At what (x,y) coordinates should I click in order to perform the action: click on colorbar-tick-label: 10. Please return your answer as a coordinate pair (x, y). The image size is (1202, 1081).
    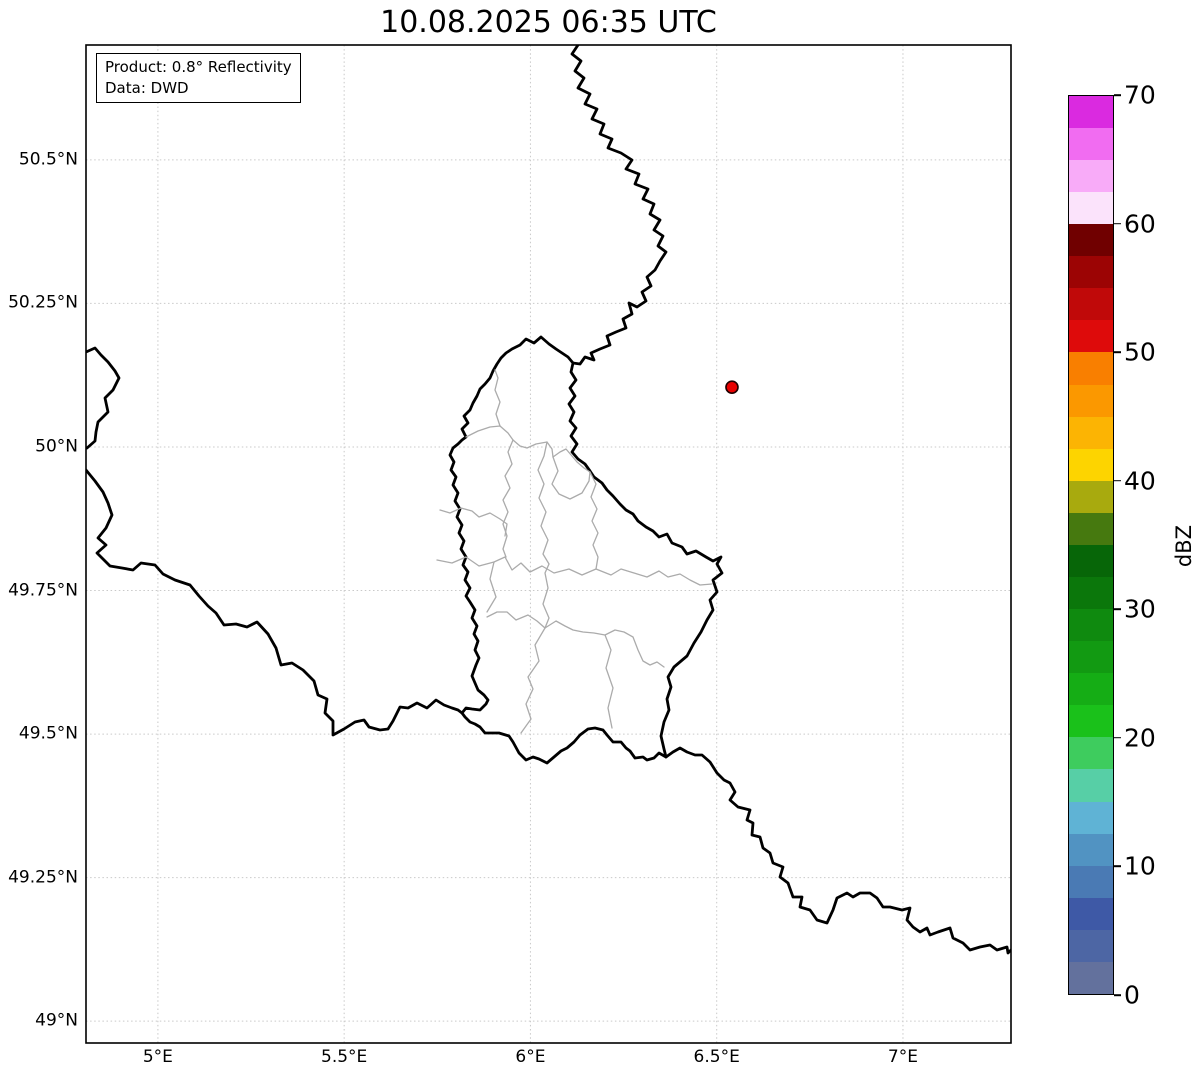
    Looking at the image, I should click on (1140, 866).